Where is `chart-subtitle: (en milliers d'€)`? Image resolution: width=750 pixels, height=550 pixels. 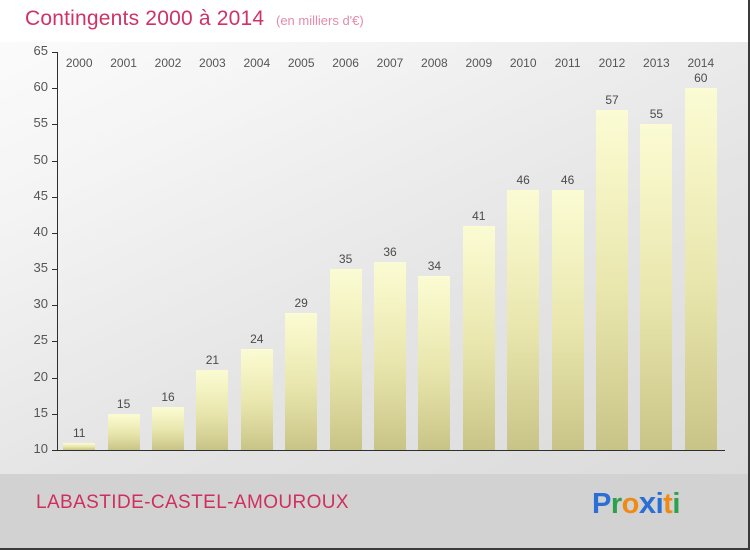 chart-subtitle: (en milliers d'€) is located at coordinates (320, 20).